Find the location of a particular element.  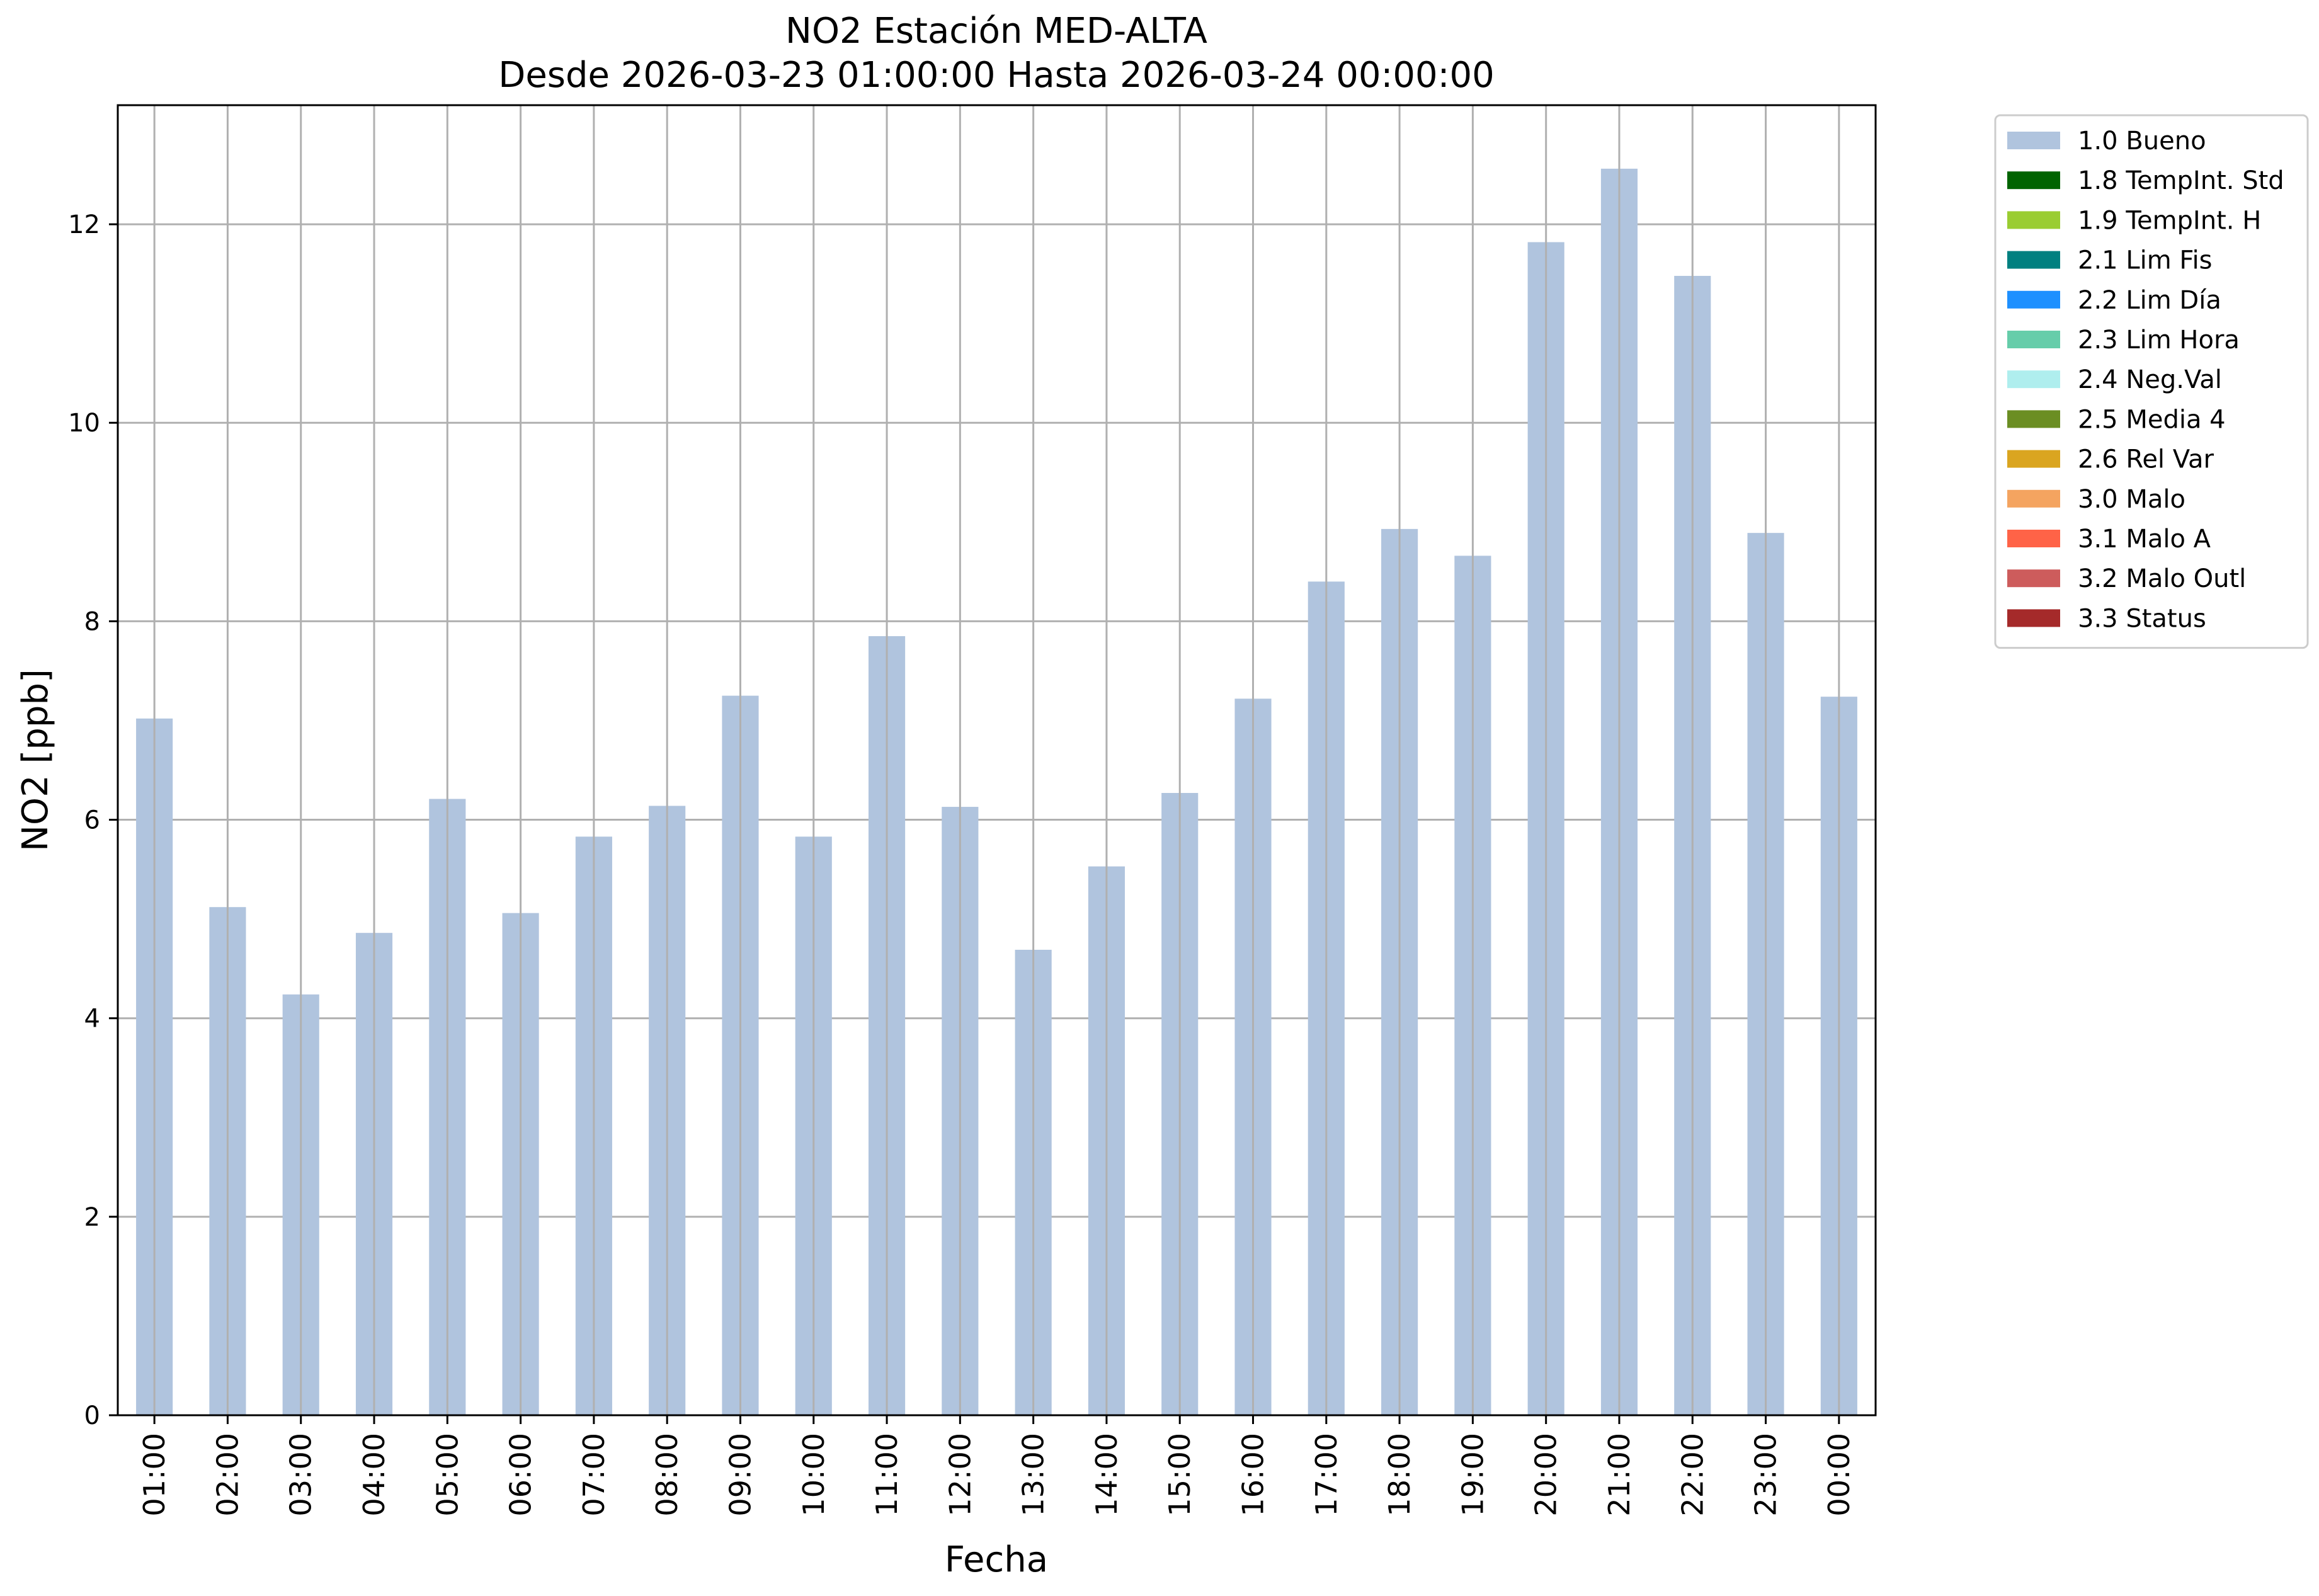

x-tick-label: 12:00 is located at coordinates (960, 1475).